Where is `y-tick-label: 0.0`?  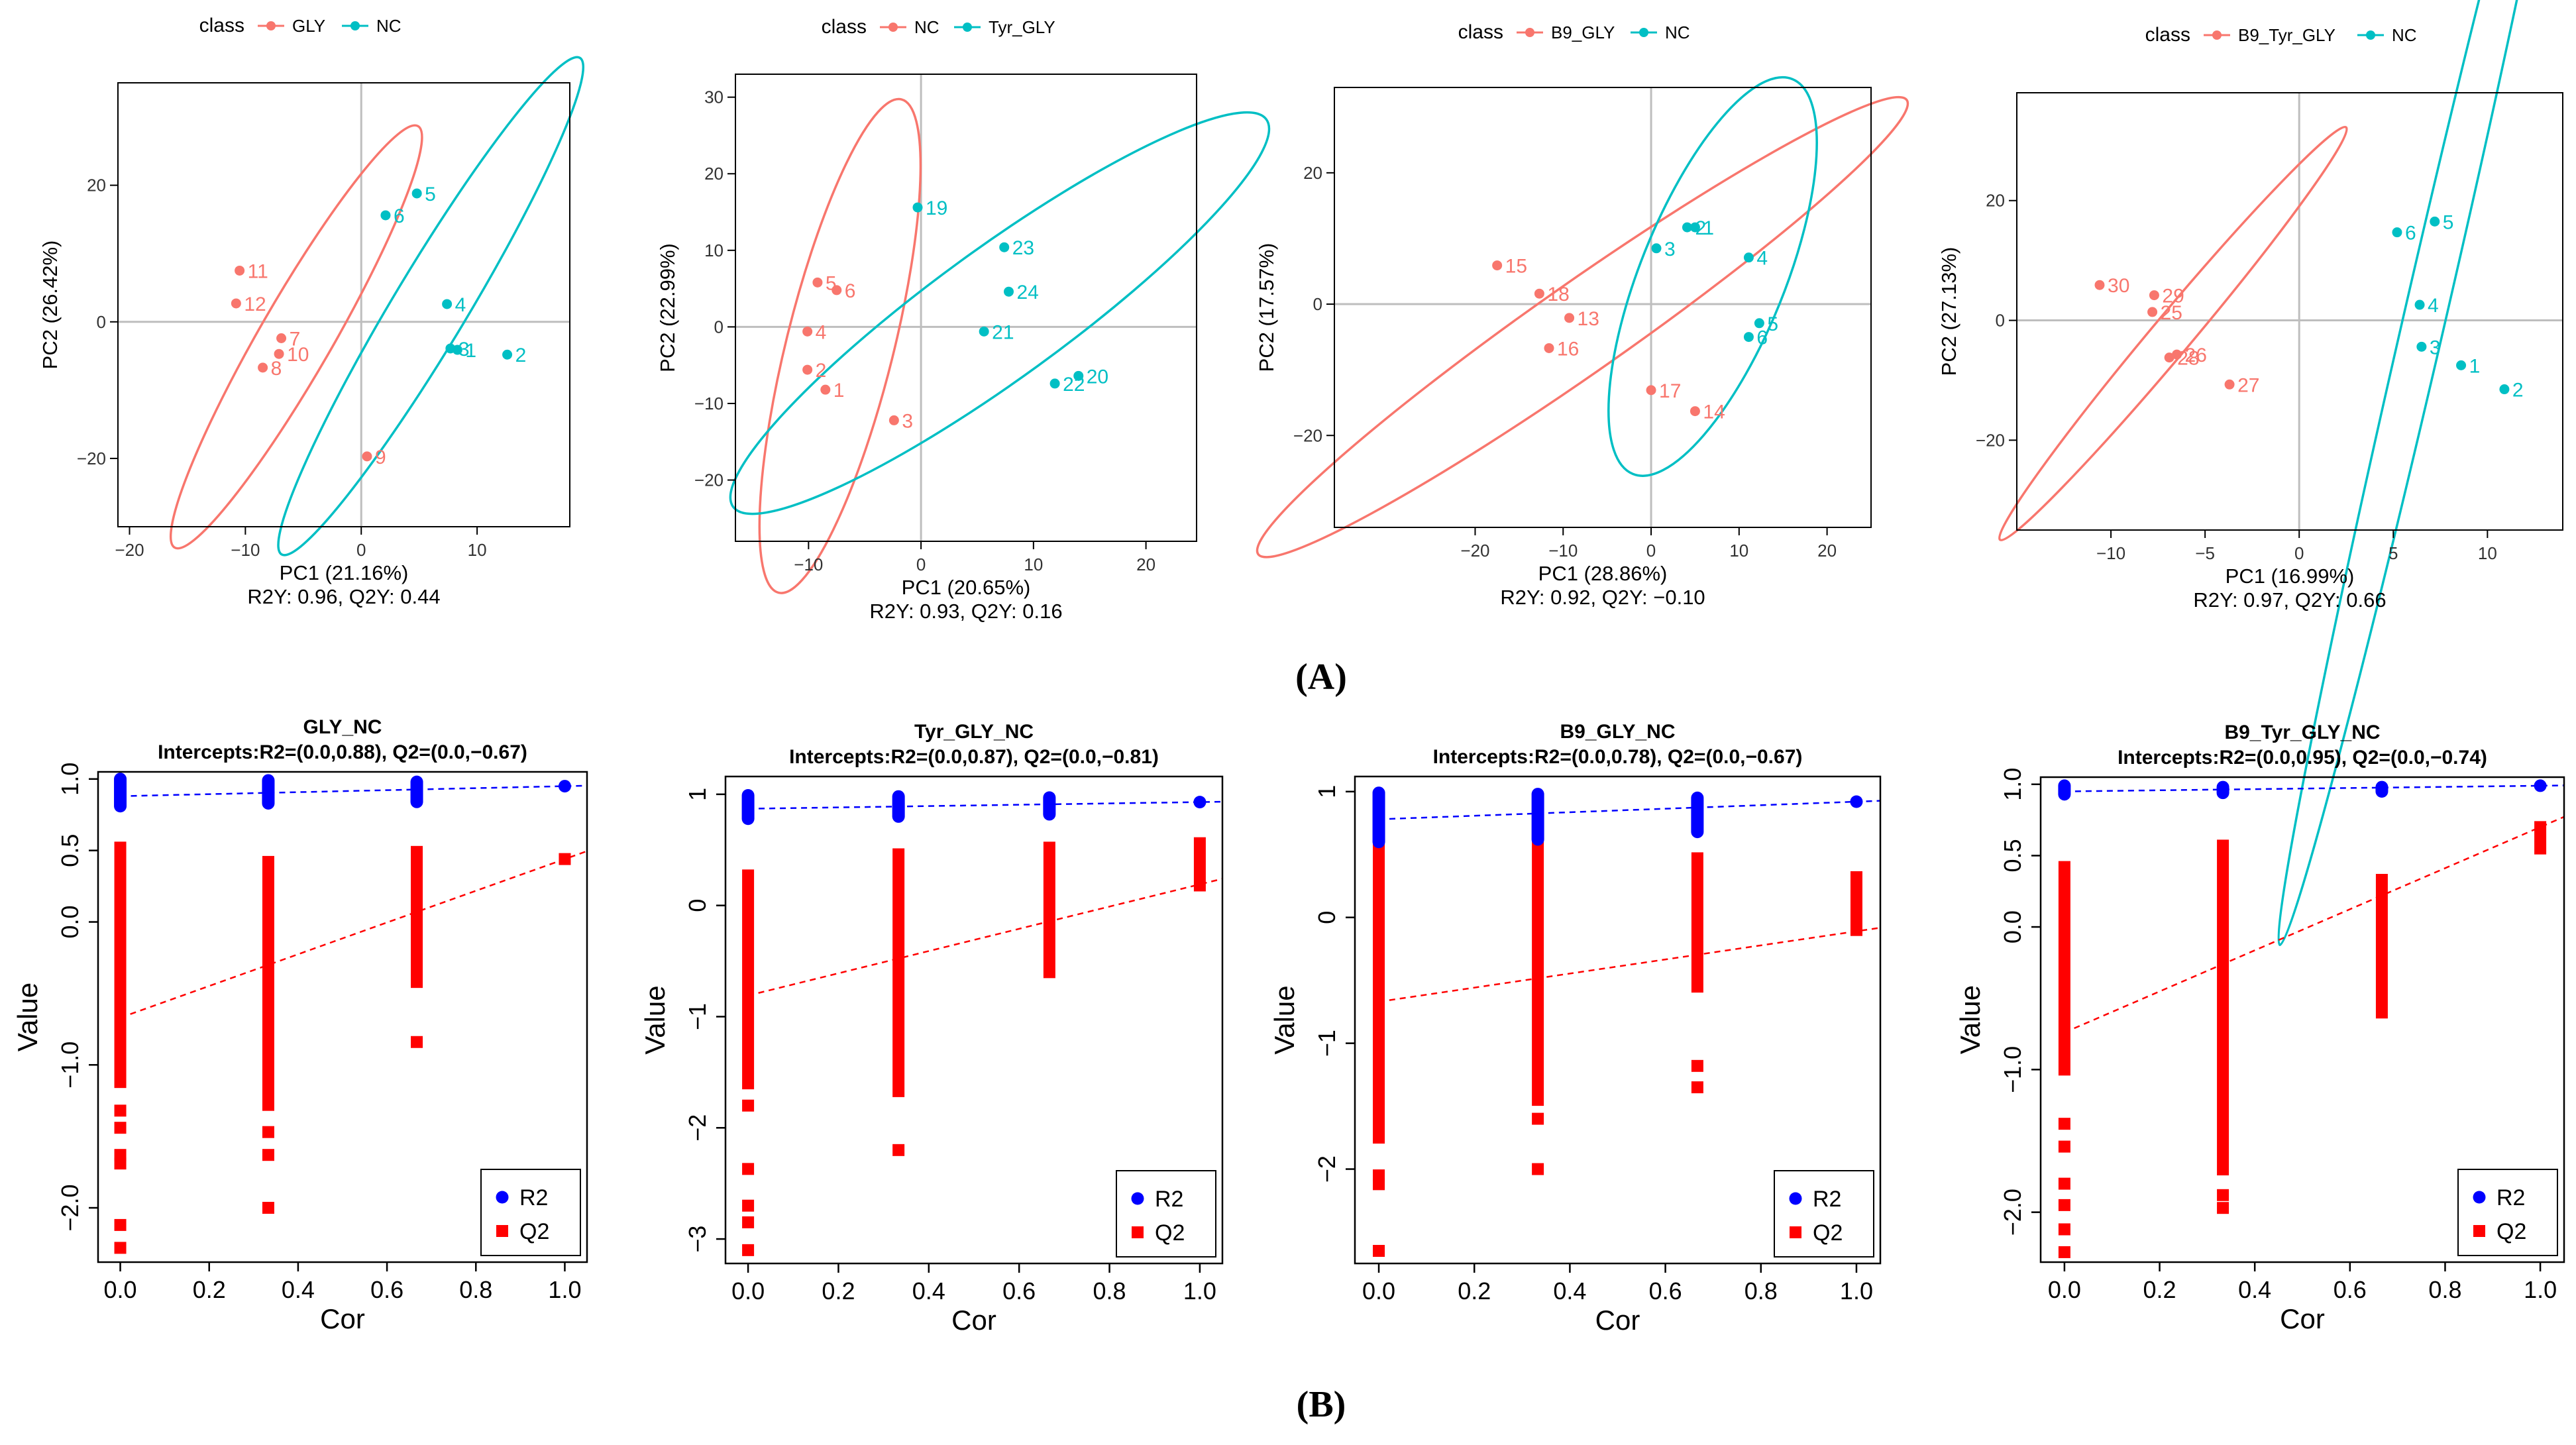
y-tick-label: 0.0 is located at coordinates (2012, 926).